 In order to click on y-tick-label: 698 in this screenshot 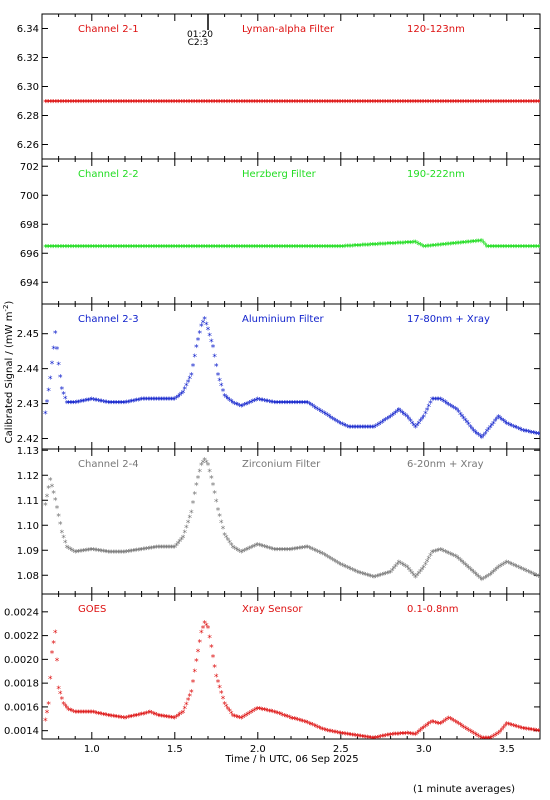, I will do `click(29, 225)`.